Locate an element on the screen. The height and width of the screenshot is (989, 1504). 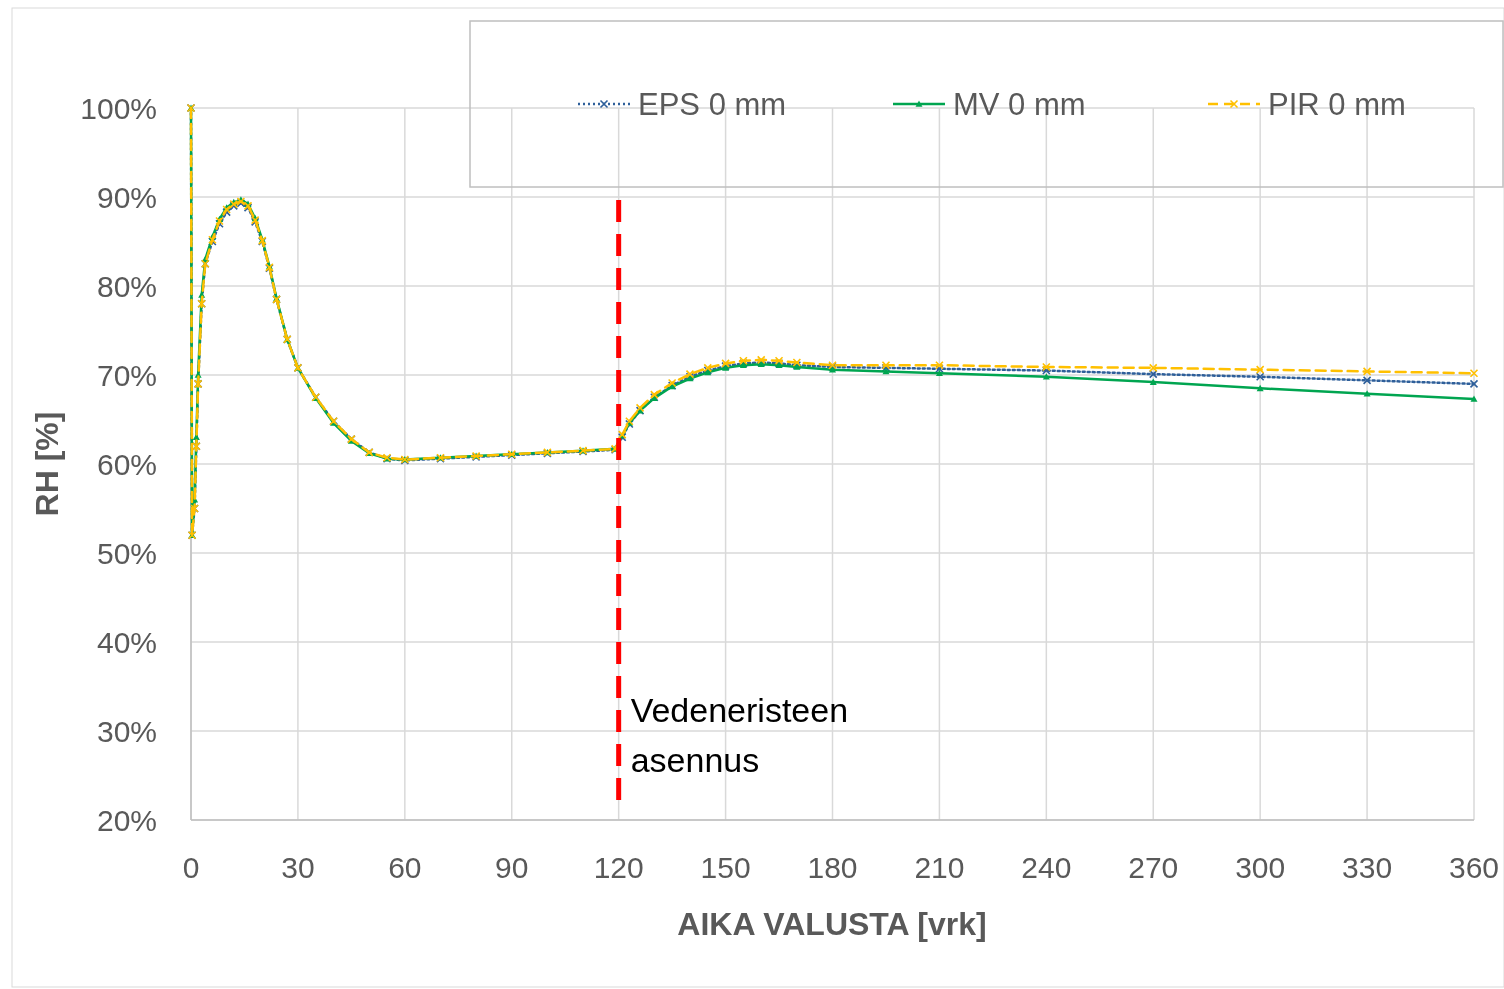
x-tick-label: 0 is located at coordinates (191, 867).